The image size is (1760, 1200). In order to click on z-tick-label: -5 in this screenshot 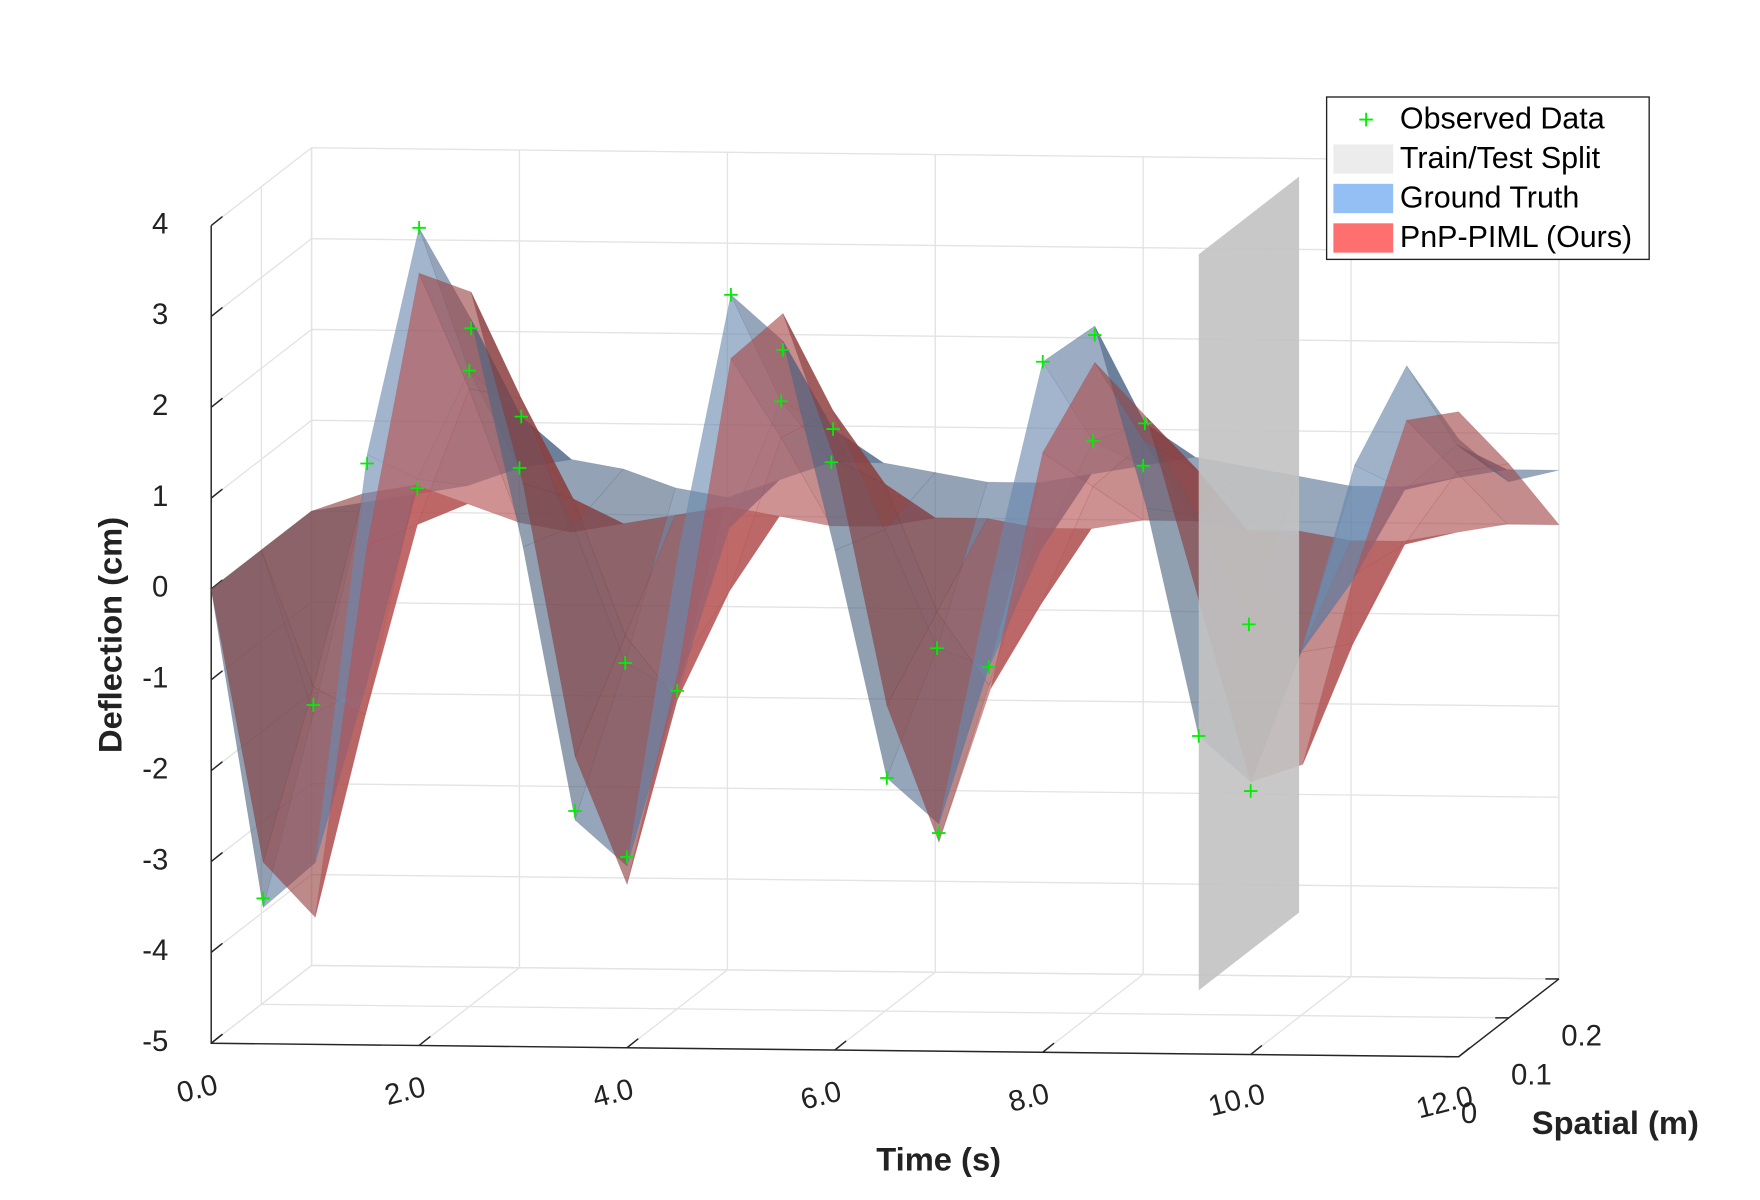, I will do `click(155, 1041)`.